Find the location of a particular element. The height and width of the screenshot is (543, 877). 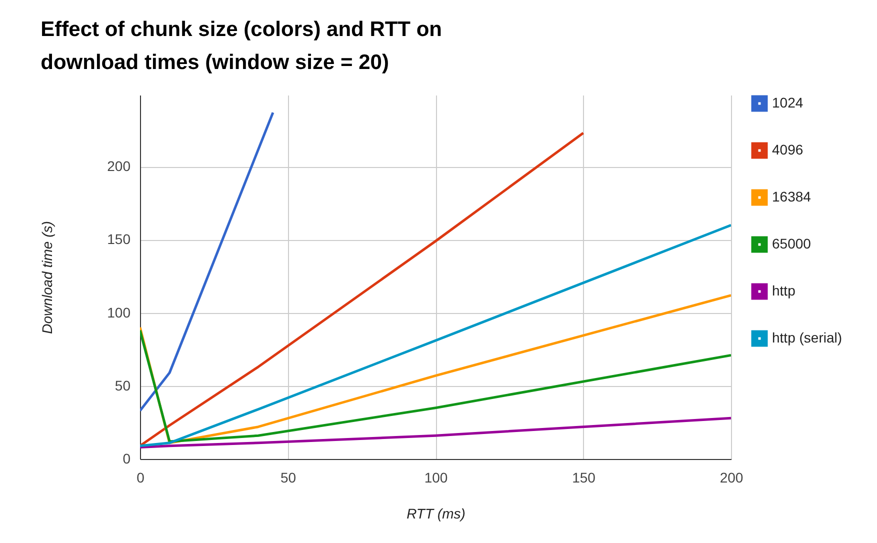

x-tick-label: 100 is located at coordinates (436, 478).